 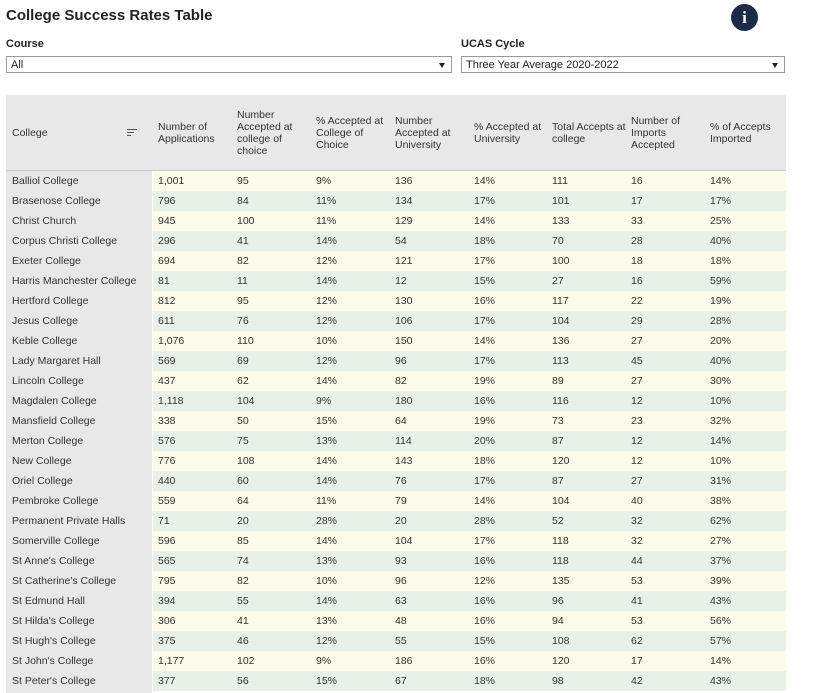 I want to click on college-name: Hertford College, so click(x=50, y=301).